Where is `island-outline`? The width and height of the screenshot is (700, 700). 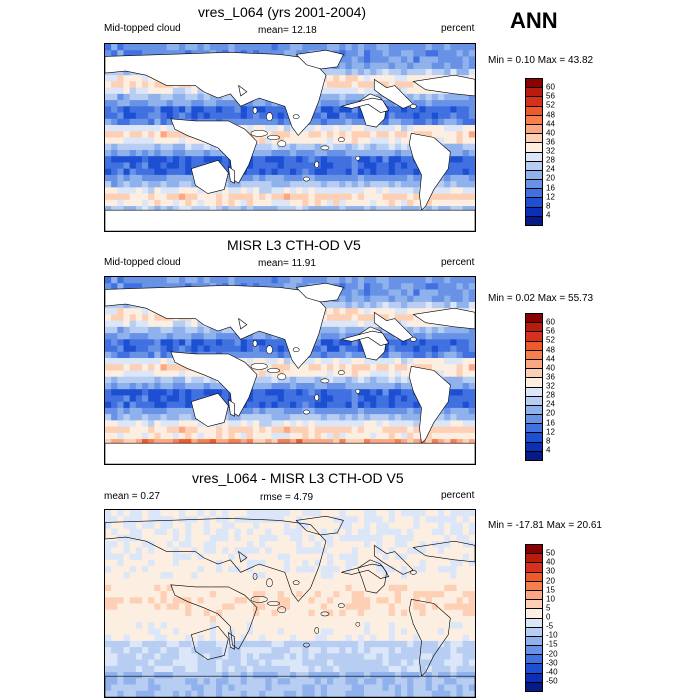
island-outline is located at coordinates (269, 350).